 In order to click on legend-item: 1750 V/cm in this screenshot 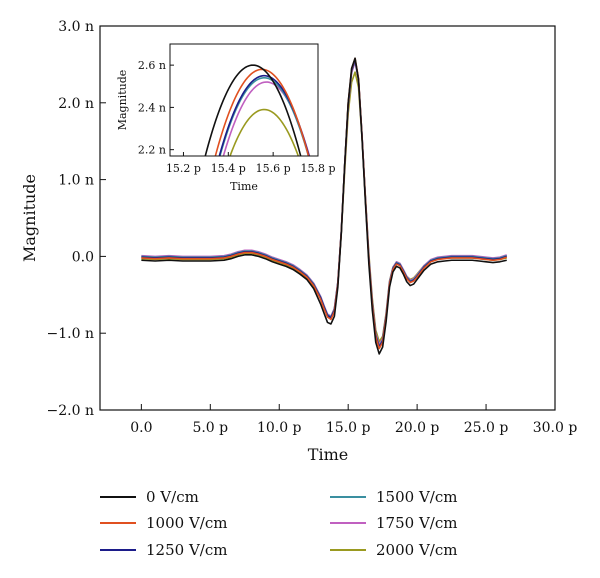, I will do `click(393, 523)`.